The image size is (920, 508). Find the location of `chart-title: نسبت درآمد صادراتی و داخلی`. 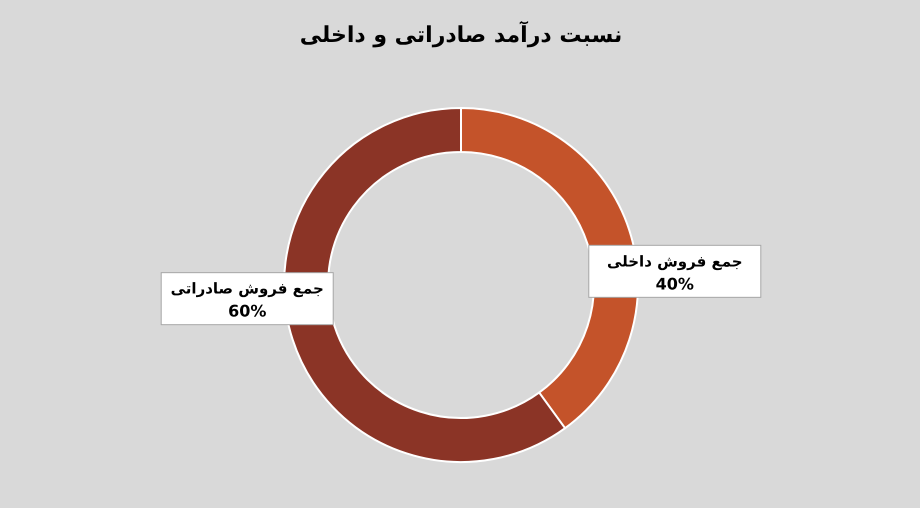

chart-title: نسبت درآمد صادراتی و داخلی is located at coordinates (461, 34).